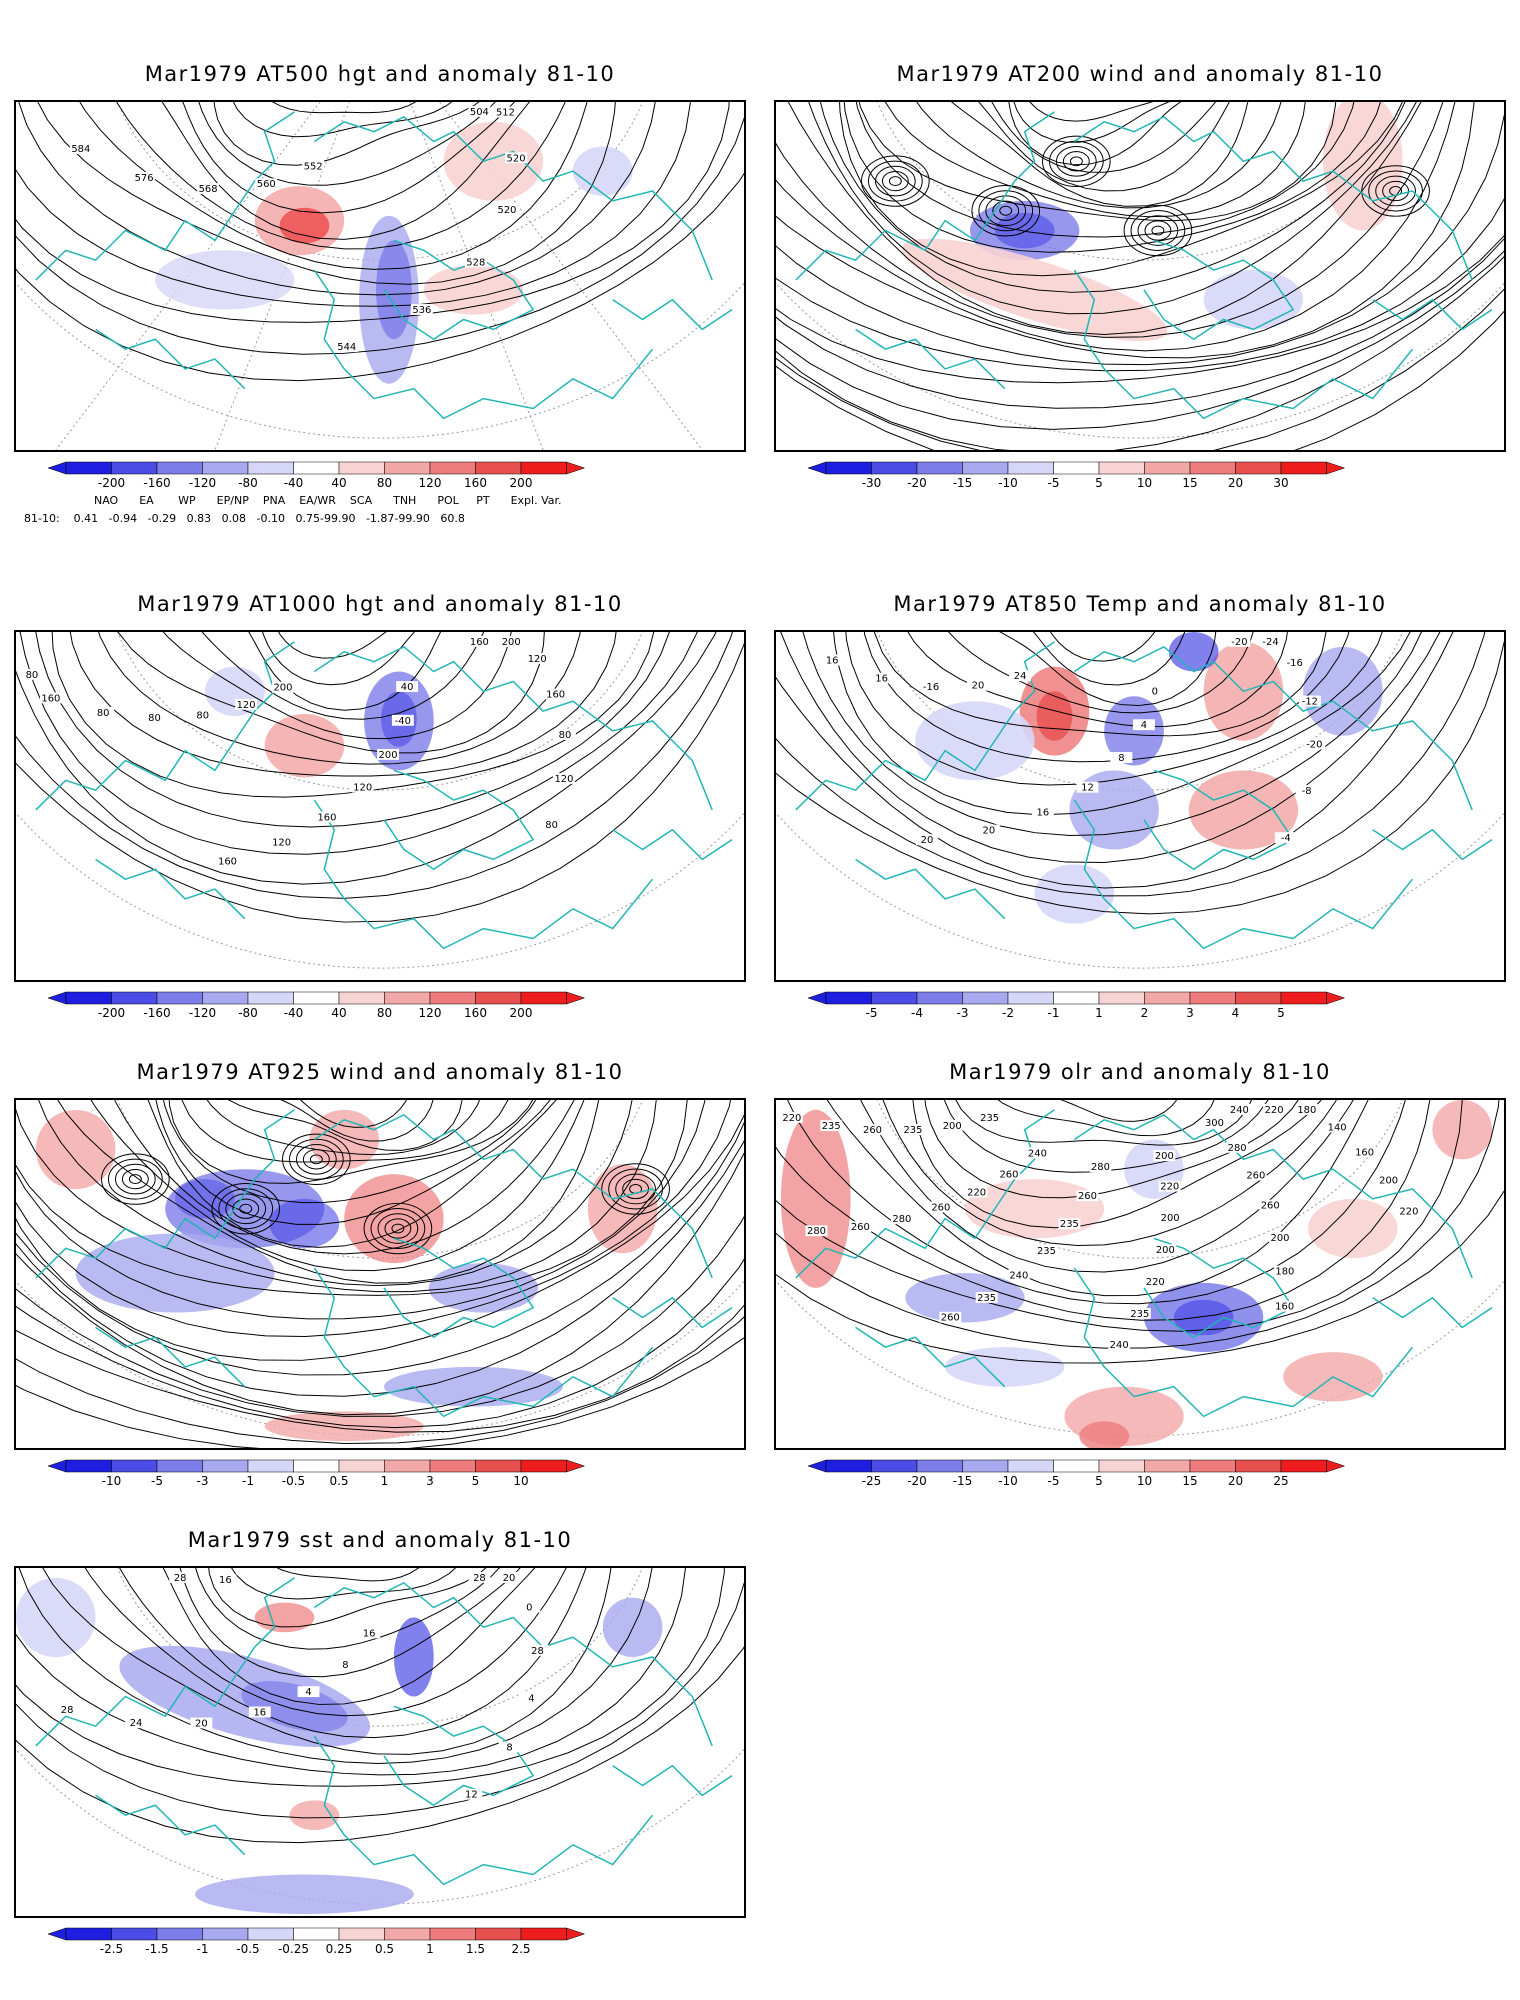 The height and width of the screenshot is (2000, 1520). I want to click on contour-label: 160, so click(326, 817).